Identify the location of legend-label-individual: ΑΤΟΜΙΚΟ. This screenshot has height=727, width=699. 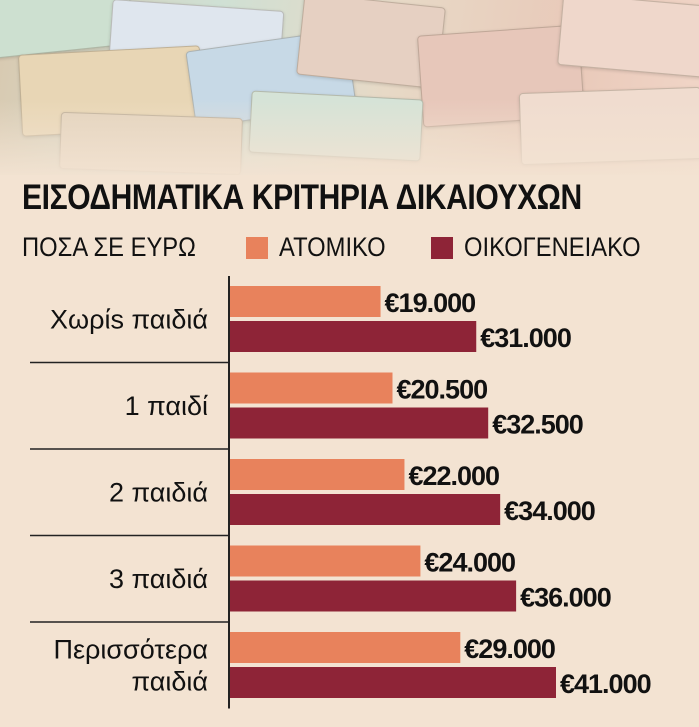
(332, 247).